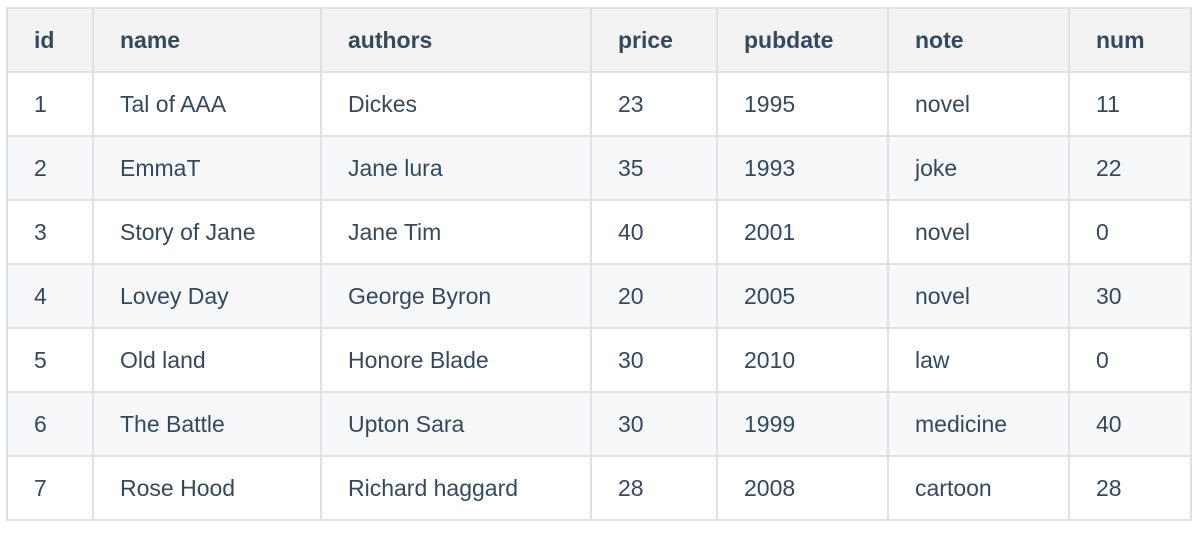 The height and width of the screenshot is (541, 1197). I want to click on header-row: id name authors price pubdate note num, so click(599, 40).